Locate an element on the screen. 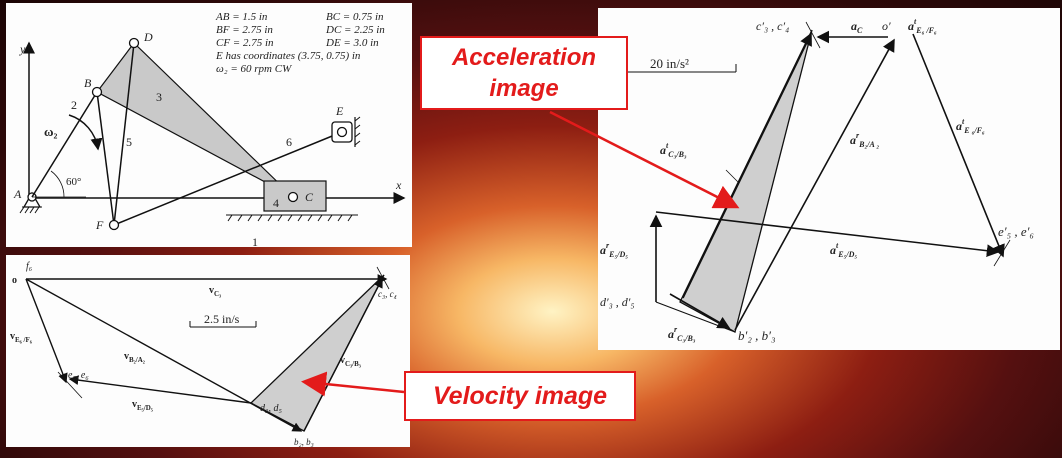 The image size is (1062, 458). angle-label: 60° is located at coordinates (73, 182).